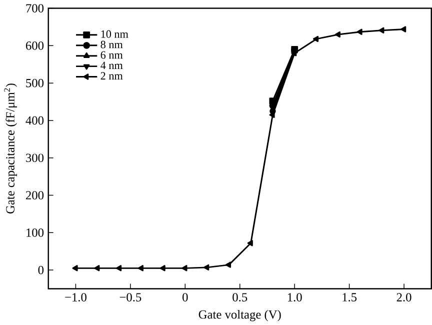 Image resolution: width=432 pixels, height=325 pixels. Describe the element at coordinates (75, 297) in the screenshot. I see `x-tick-label: −1.0` at that location.